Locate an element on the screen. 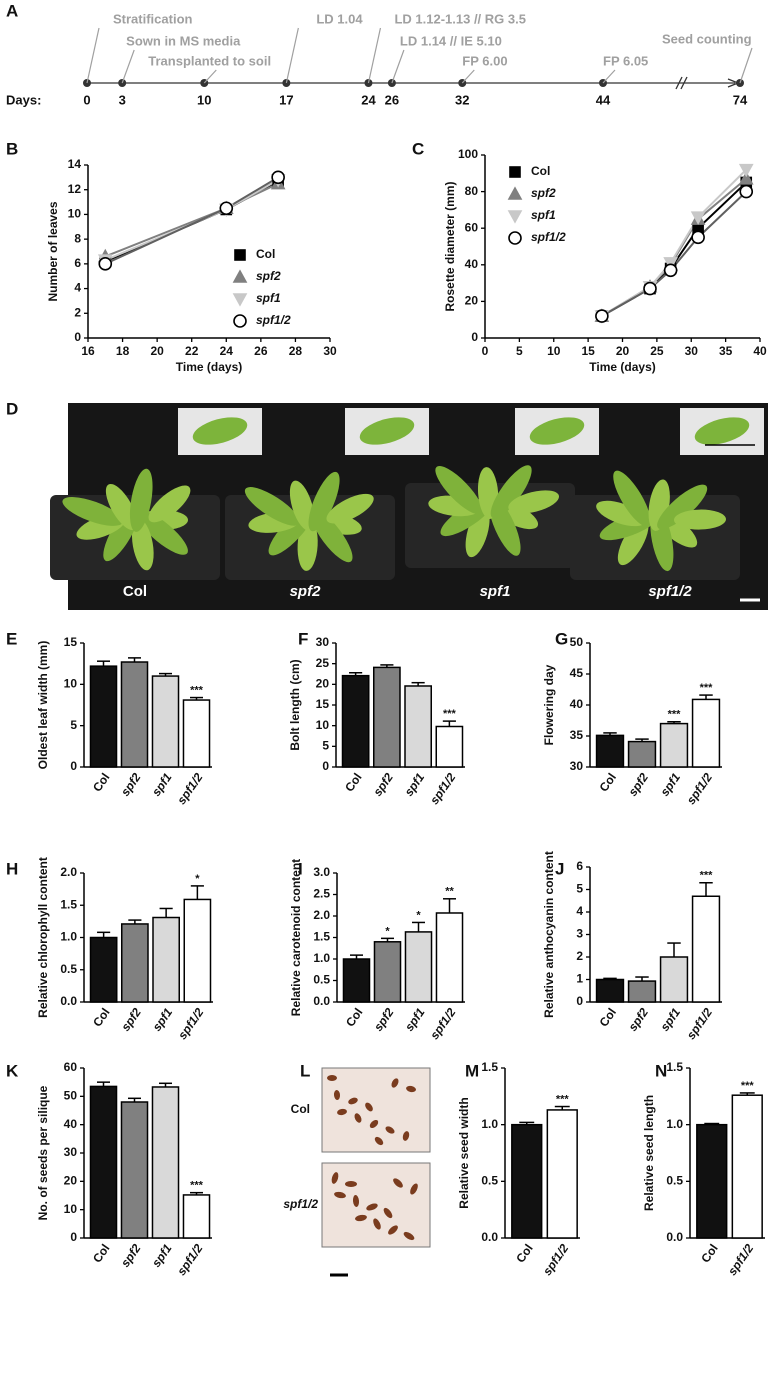 Image resolution: width=774 pixels, height=1380 pixels. plant-label: spf1 is located at coordinates (495, 591).